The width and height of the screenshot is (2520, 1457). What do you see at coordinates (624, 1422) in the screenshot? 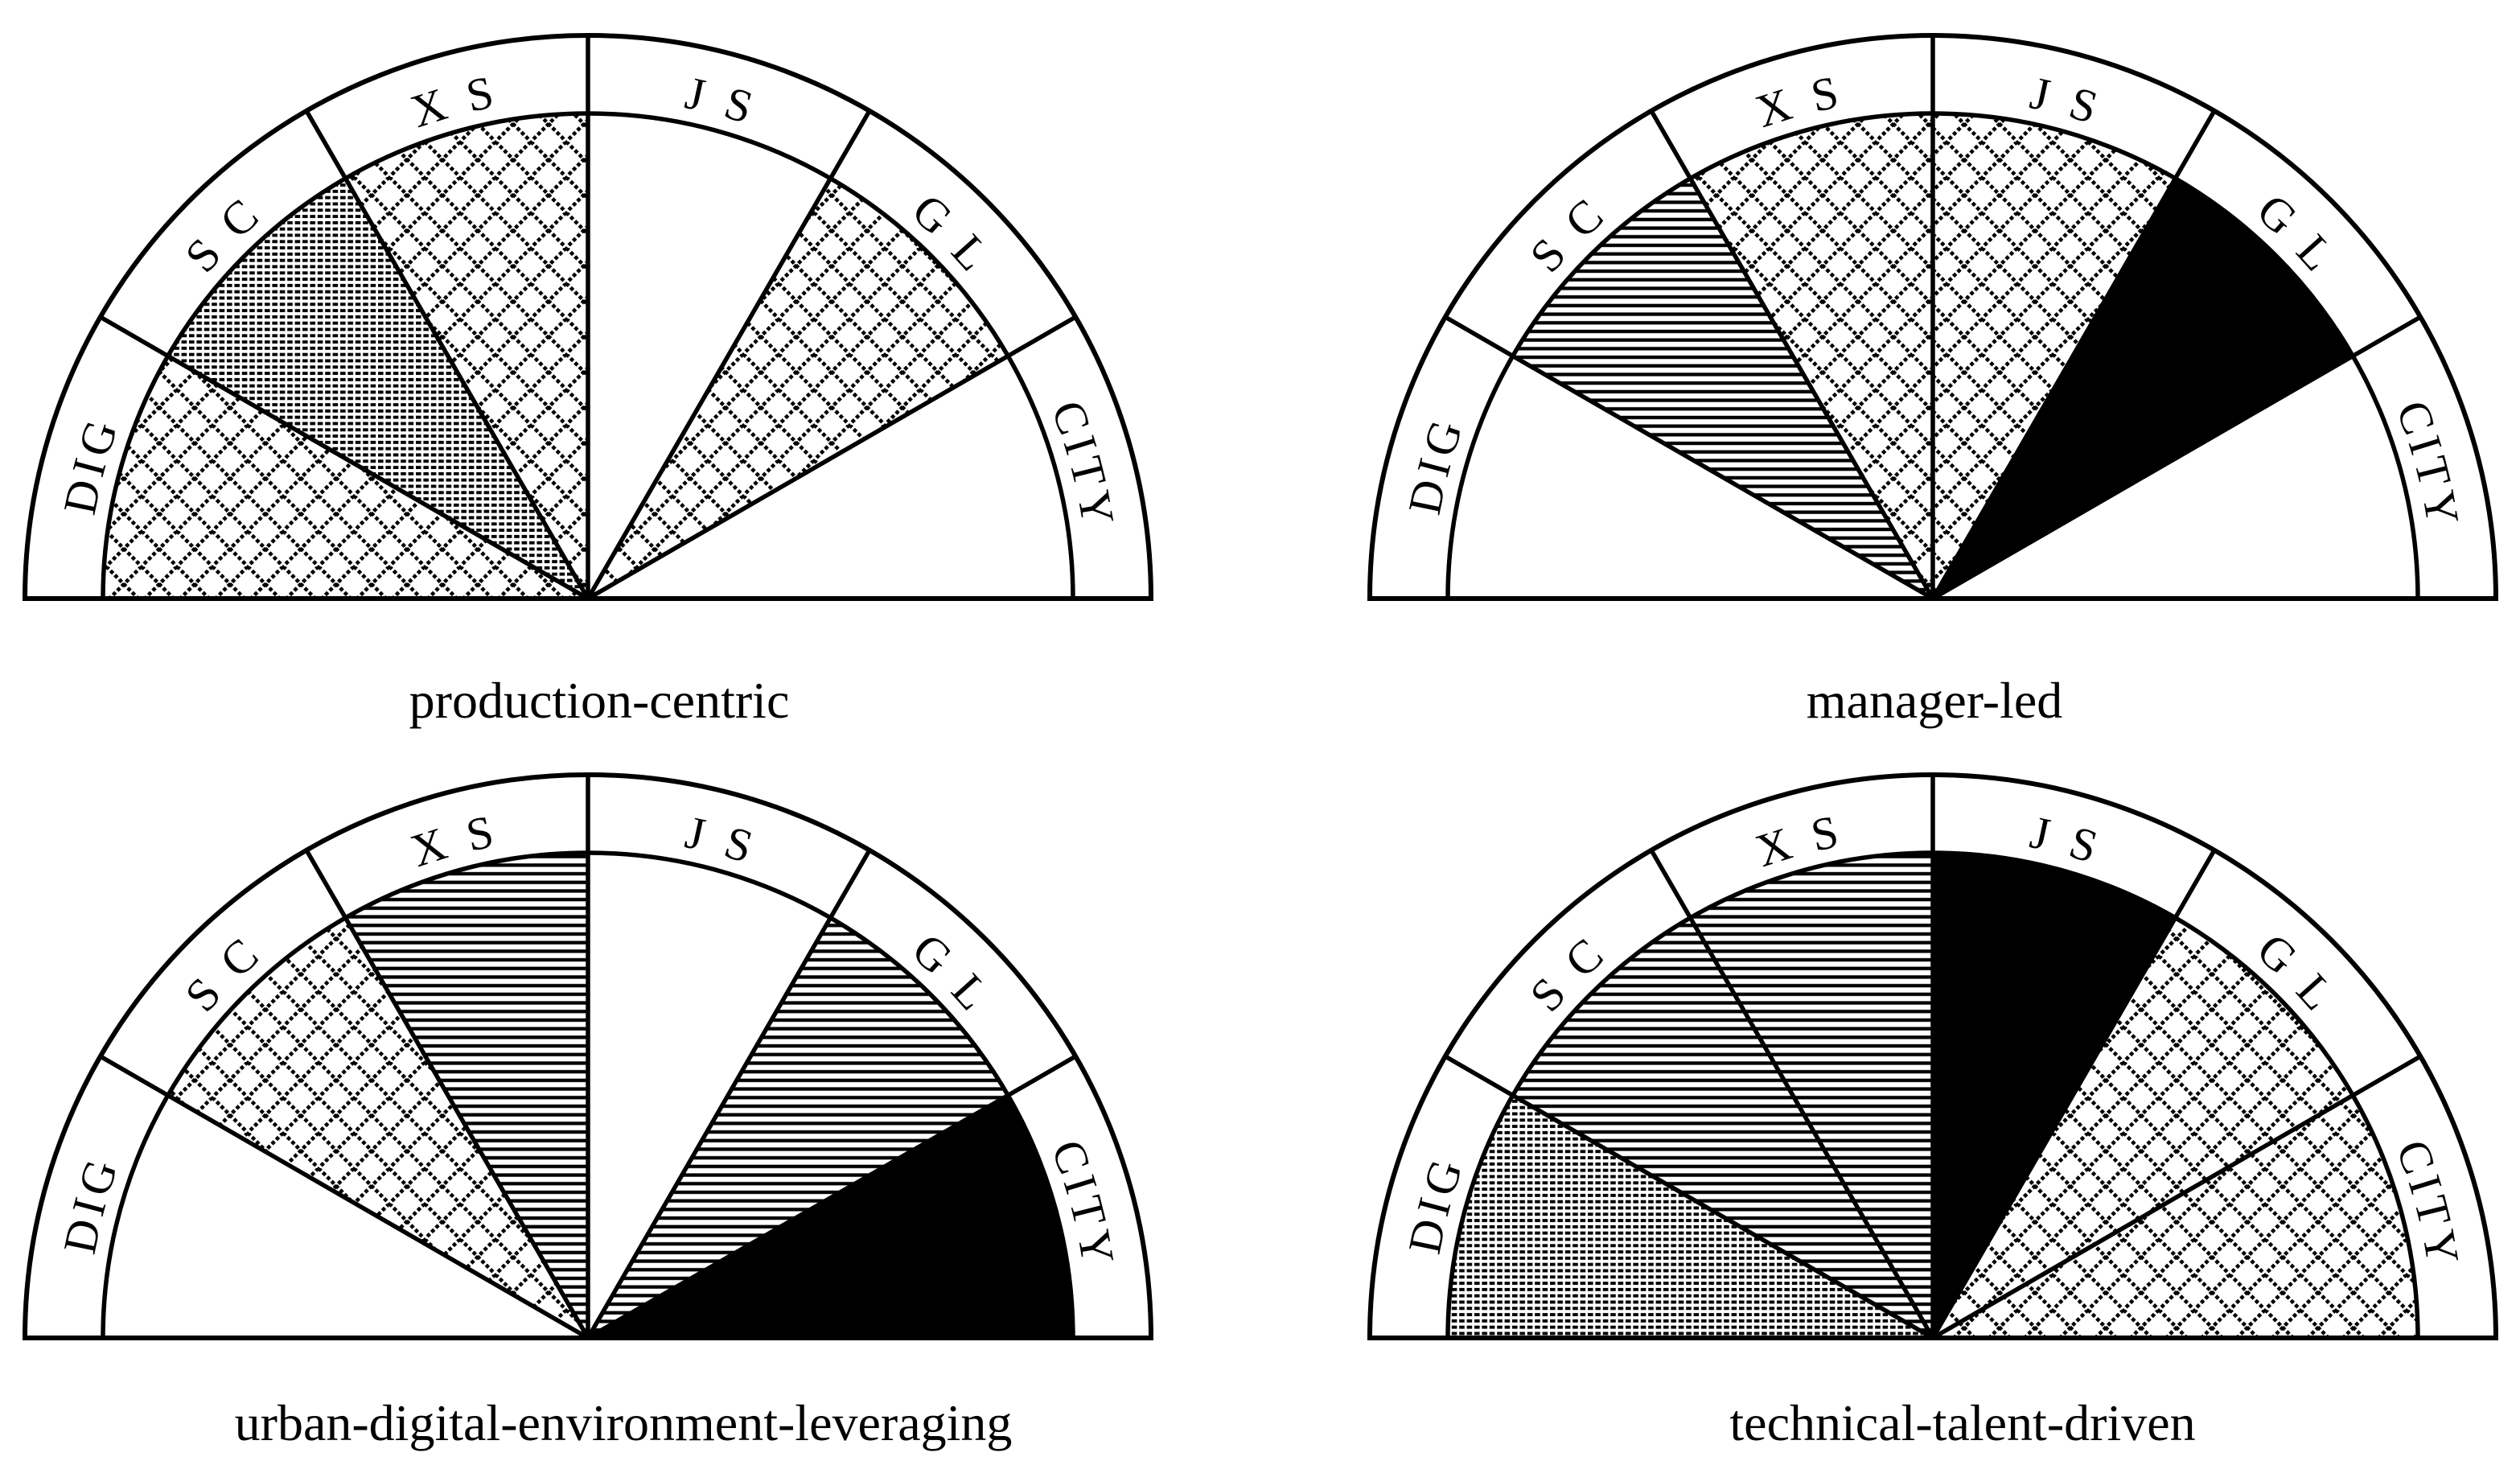
I see `chart-caption: urban-digital-environment-leveraging` at bounding box center [624, 1422].